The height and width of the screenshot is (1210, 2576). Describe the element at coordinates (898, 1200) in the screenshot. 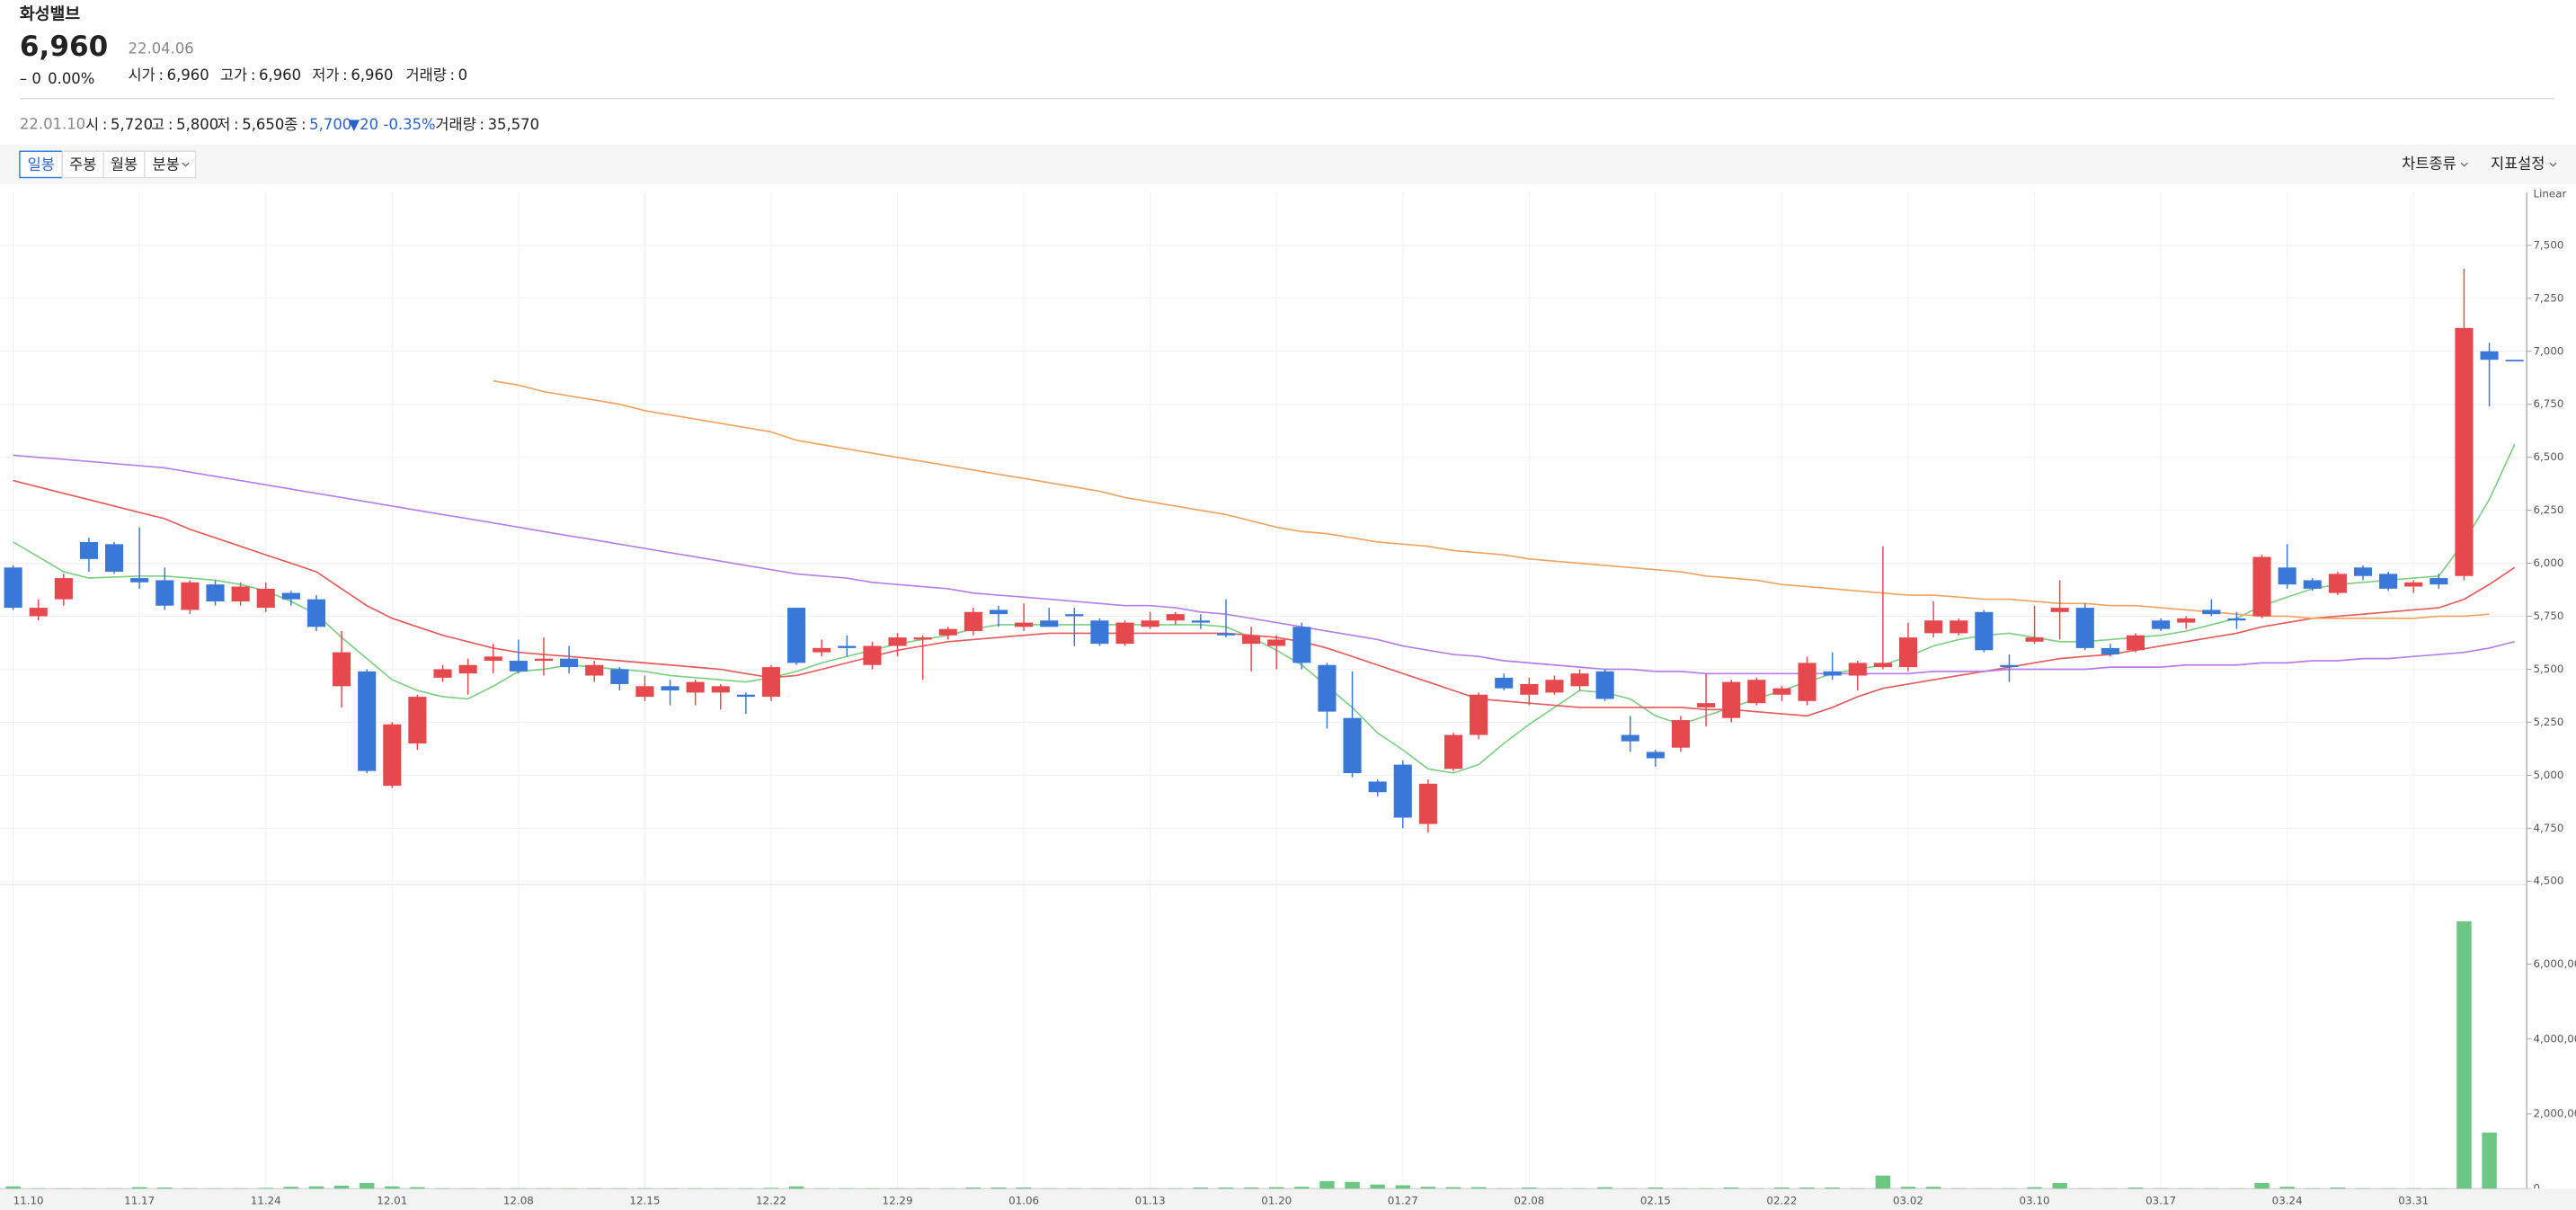

I see `x-tick-label: 12.29` at that location.